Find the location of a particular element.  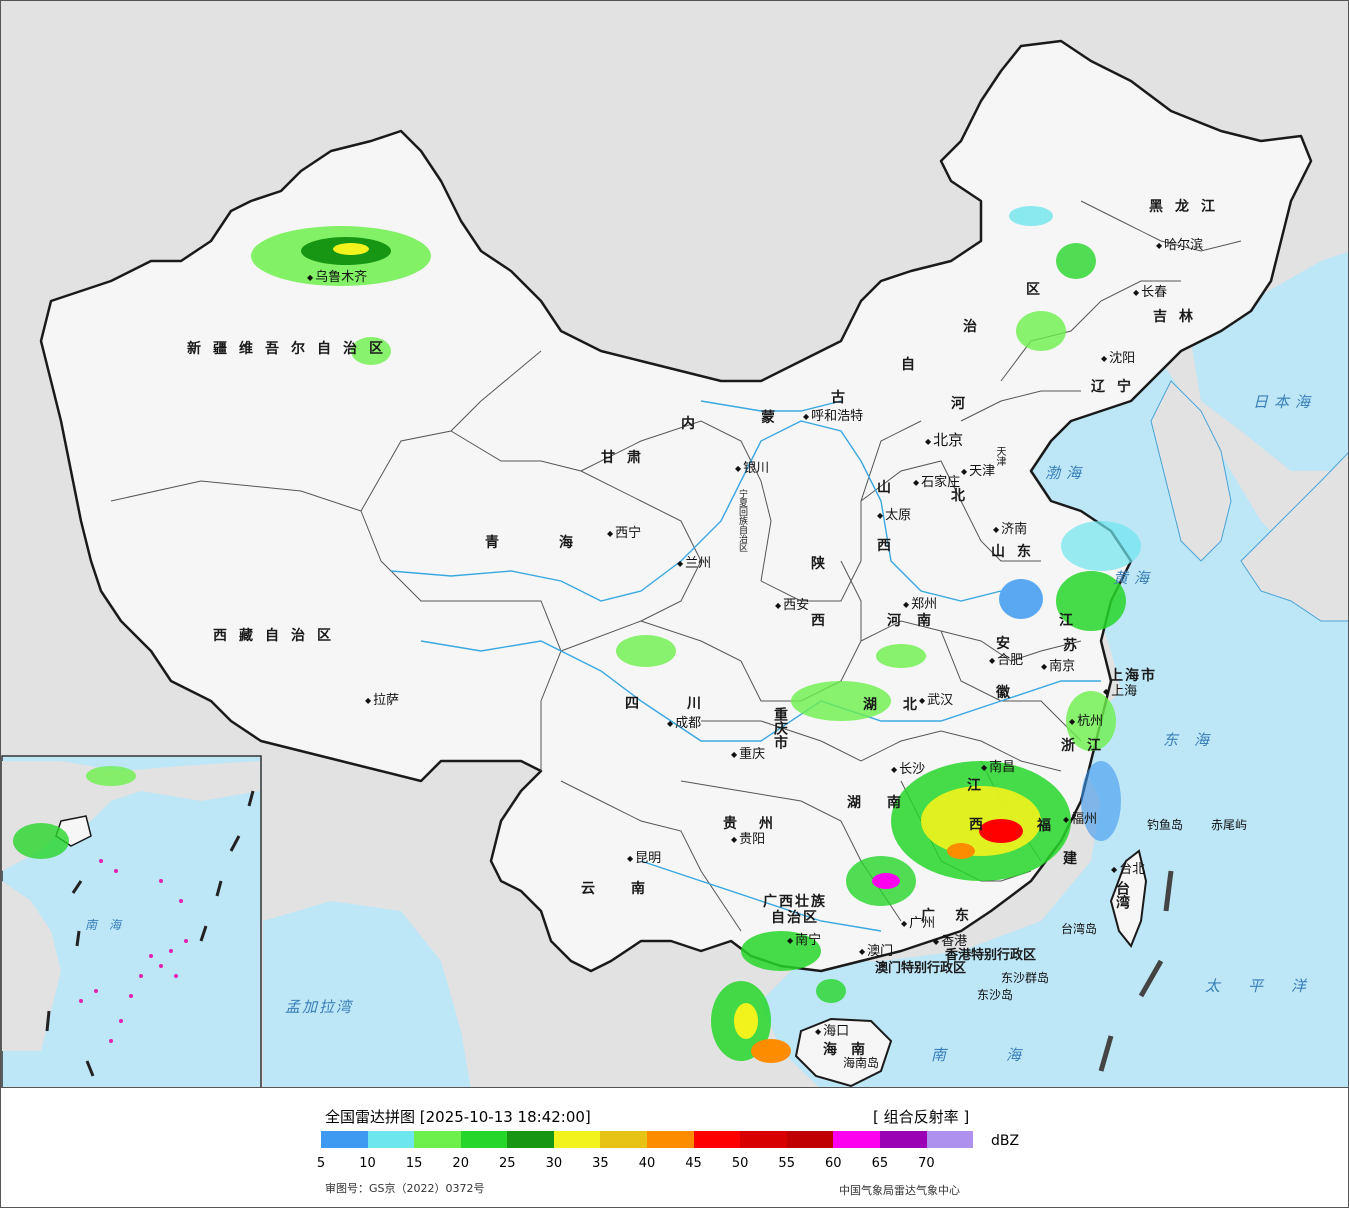

legend-product: [ 组合反射率 ] is located at coordinates (921, 1117).